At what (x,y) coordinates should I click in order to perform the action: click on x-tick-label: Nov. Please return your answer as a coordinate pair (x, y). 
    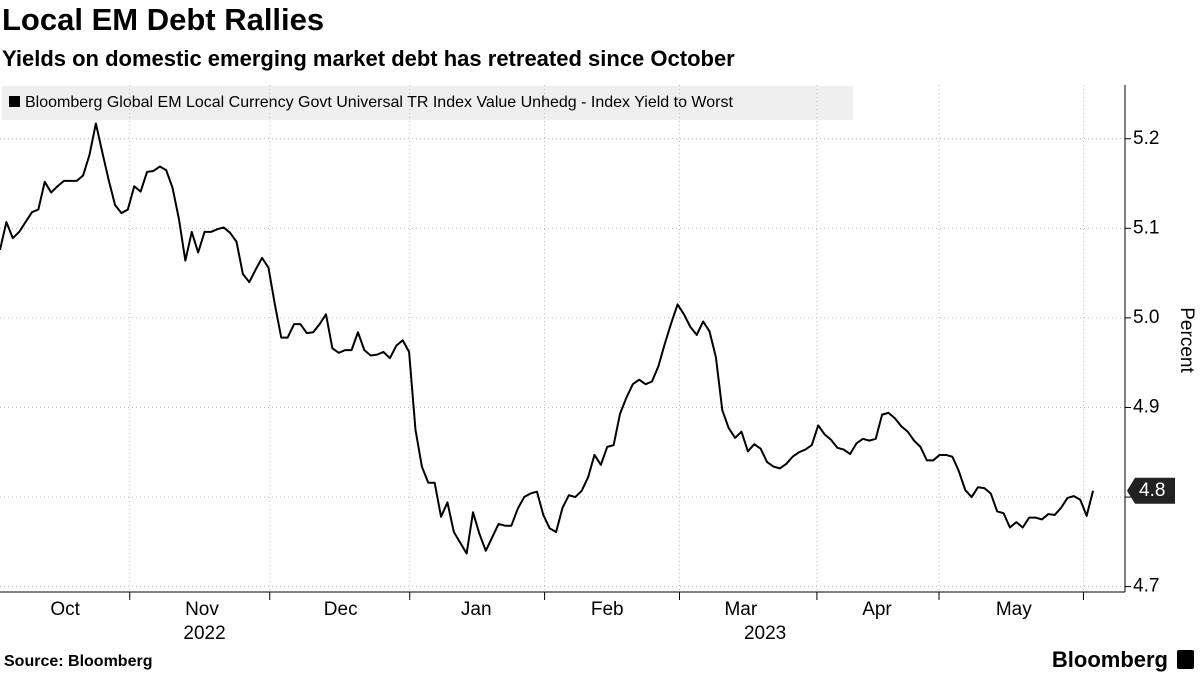
    Looking at the image, I should click on (202, 609).